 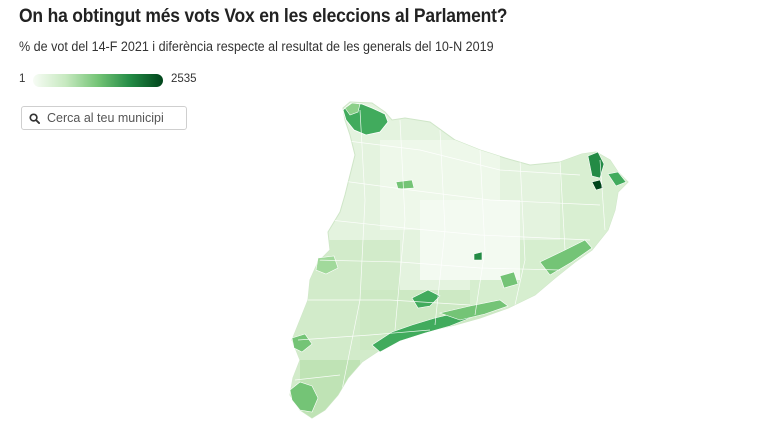 What do you see at coordinates (473, 310) in the screenshot?
I see `coast-baix-penedes` at bounding box center [473, 310].